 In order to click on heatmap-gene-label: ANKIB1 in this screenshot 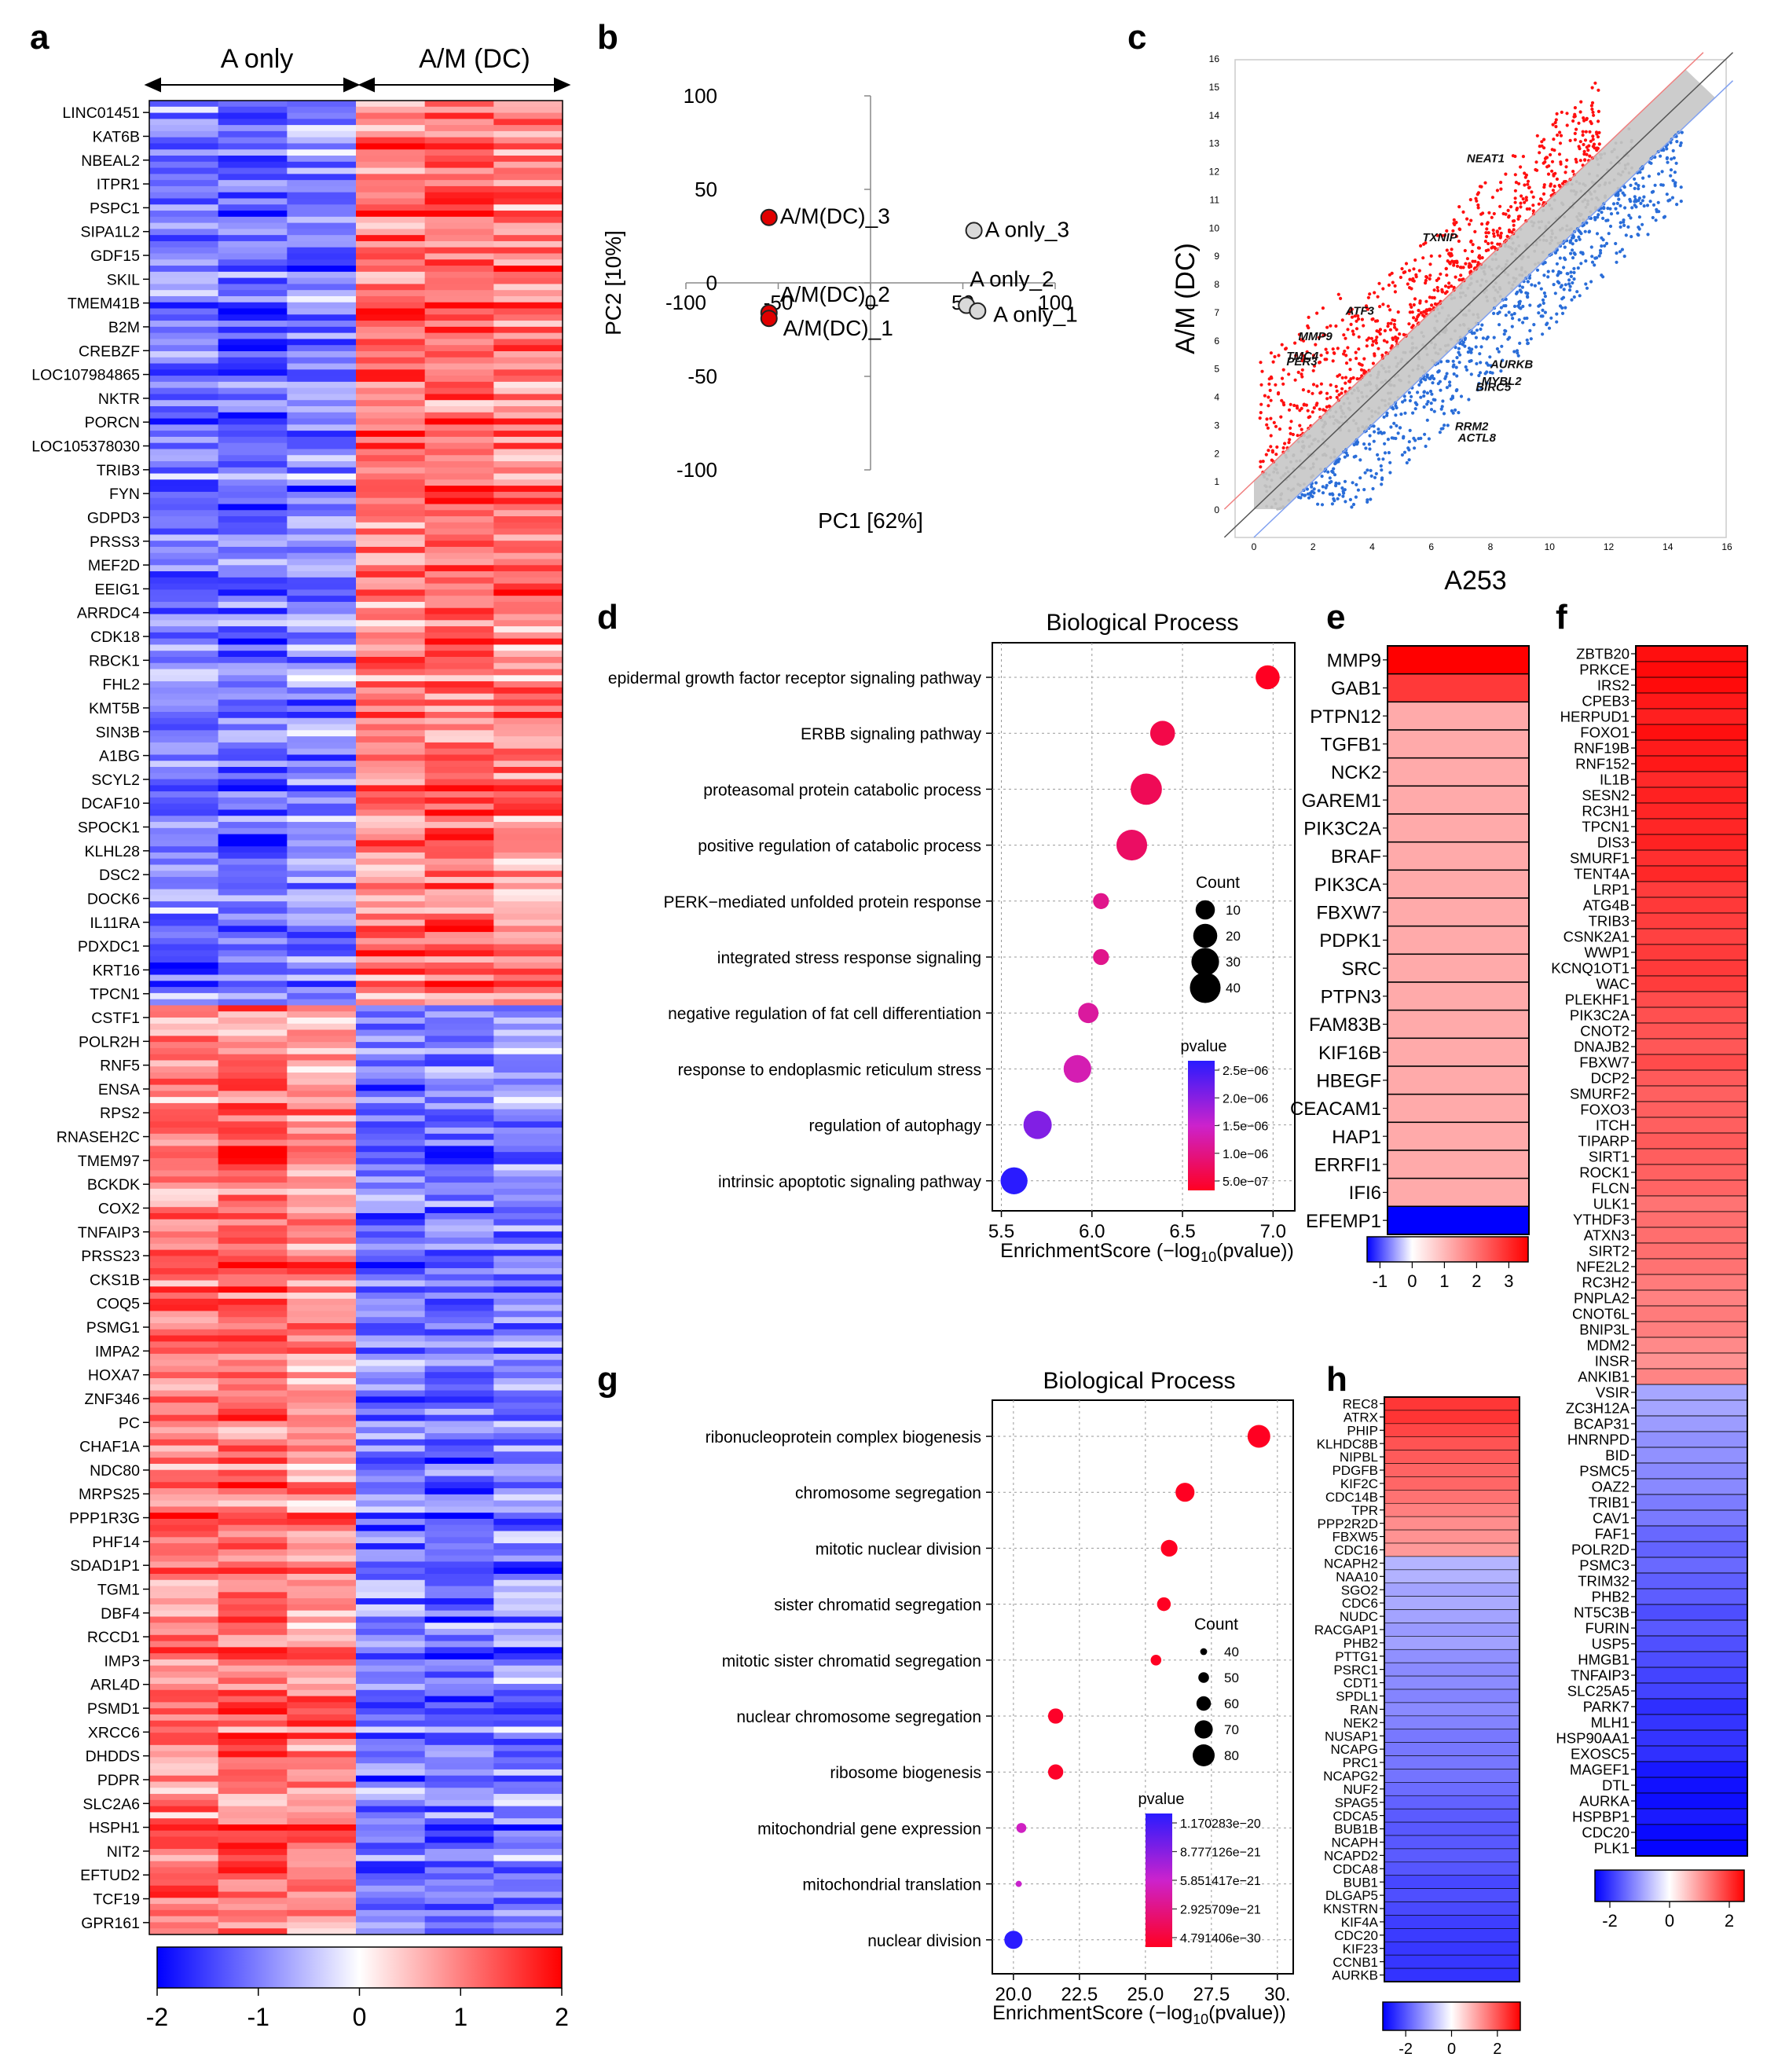, I will do `click(1604, 1377)`.